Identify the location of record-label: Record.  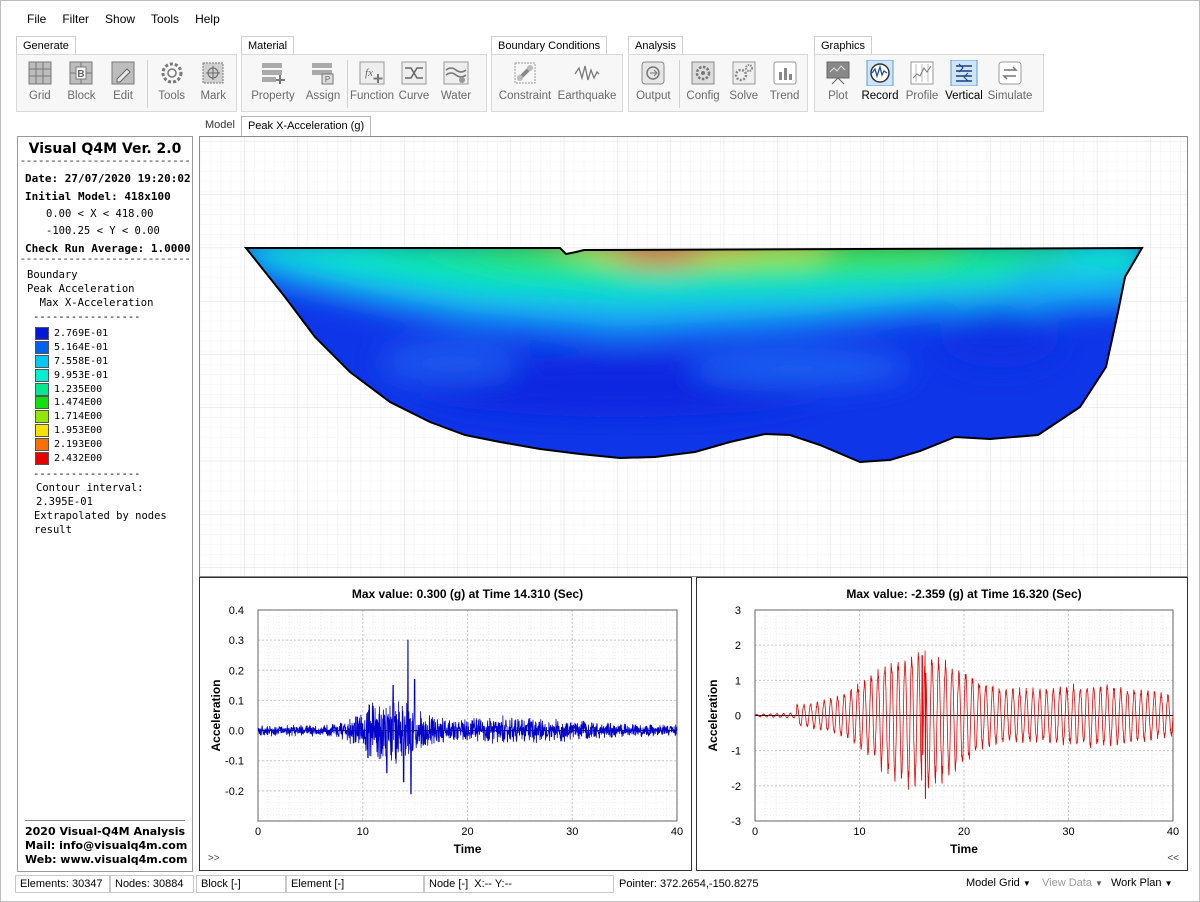
(880, 96).